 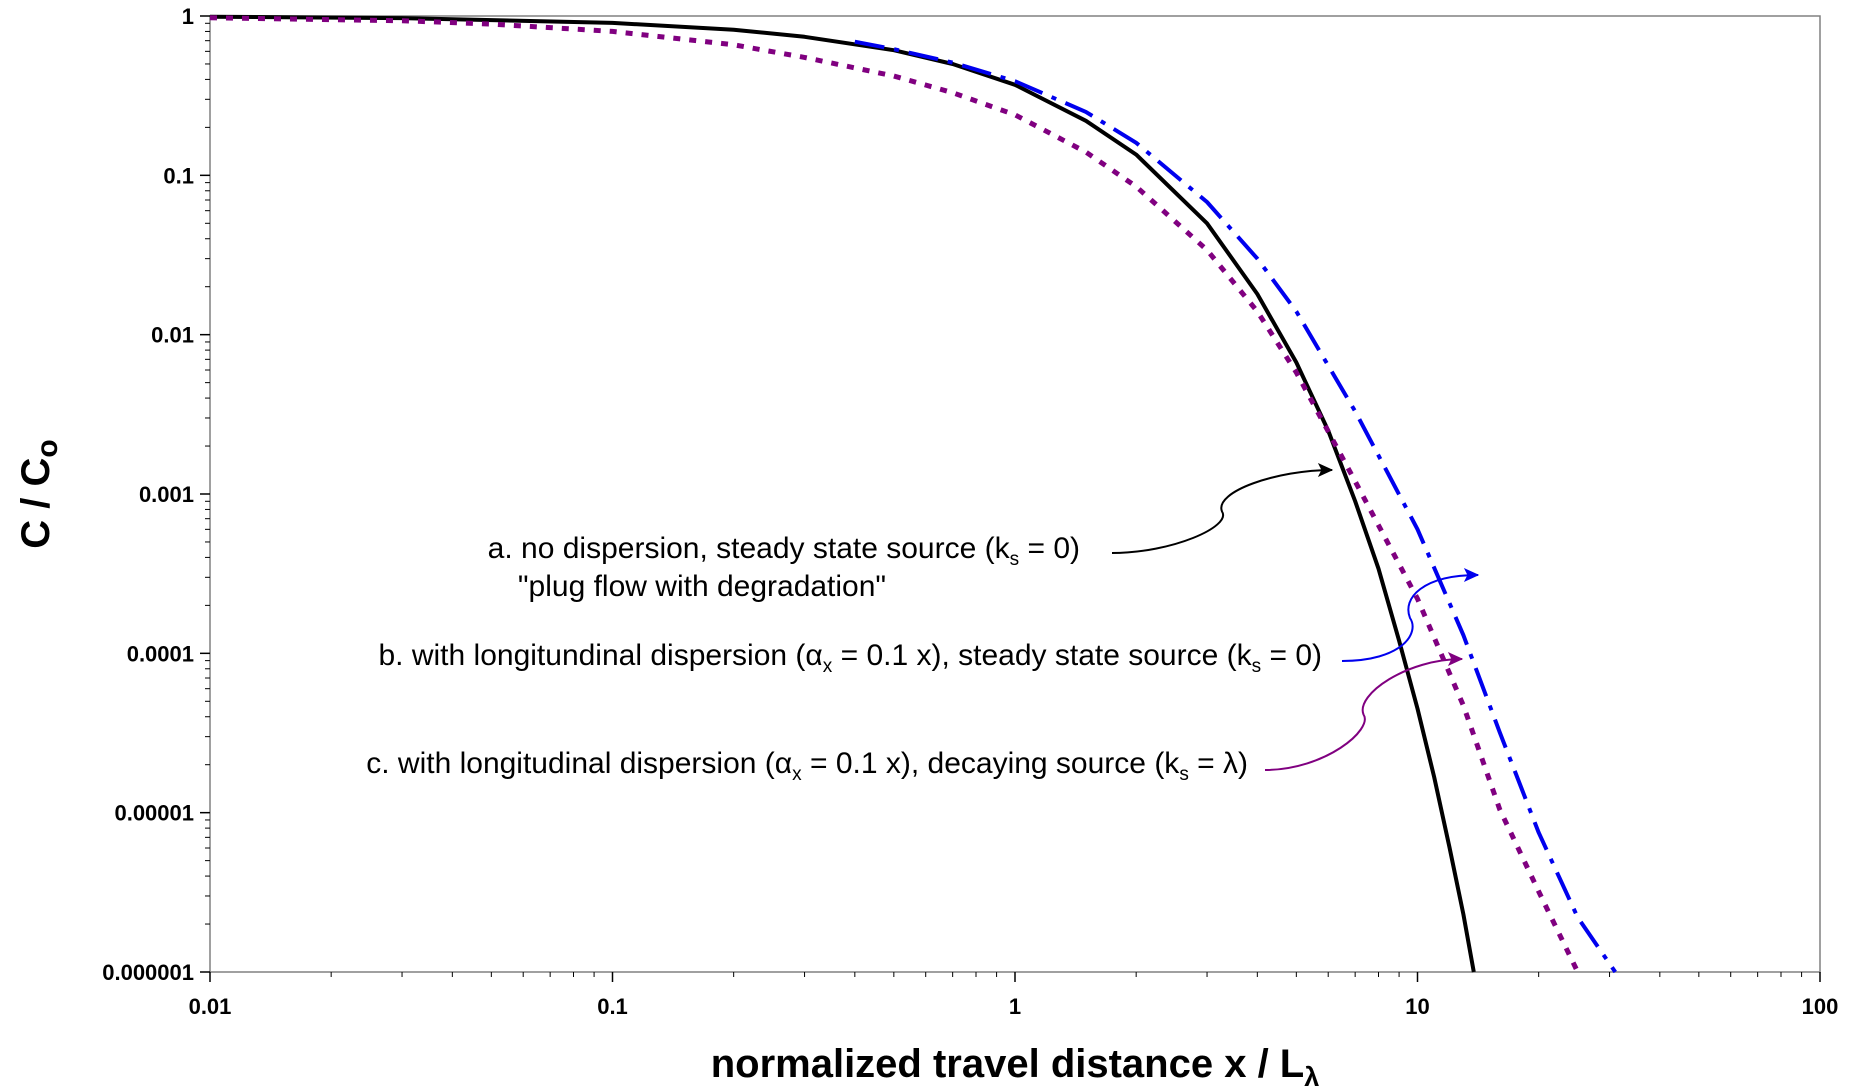 What do you see at coordinates (1015, 1006) in the screenshot?
I see `x-tick-label: 1` at bounding box center [1015, 1006].